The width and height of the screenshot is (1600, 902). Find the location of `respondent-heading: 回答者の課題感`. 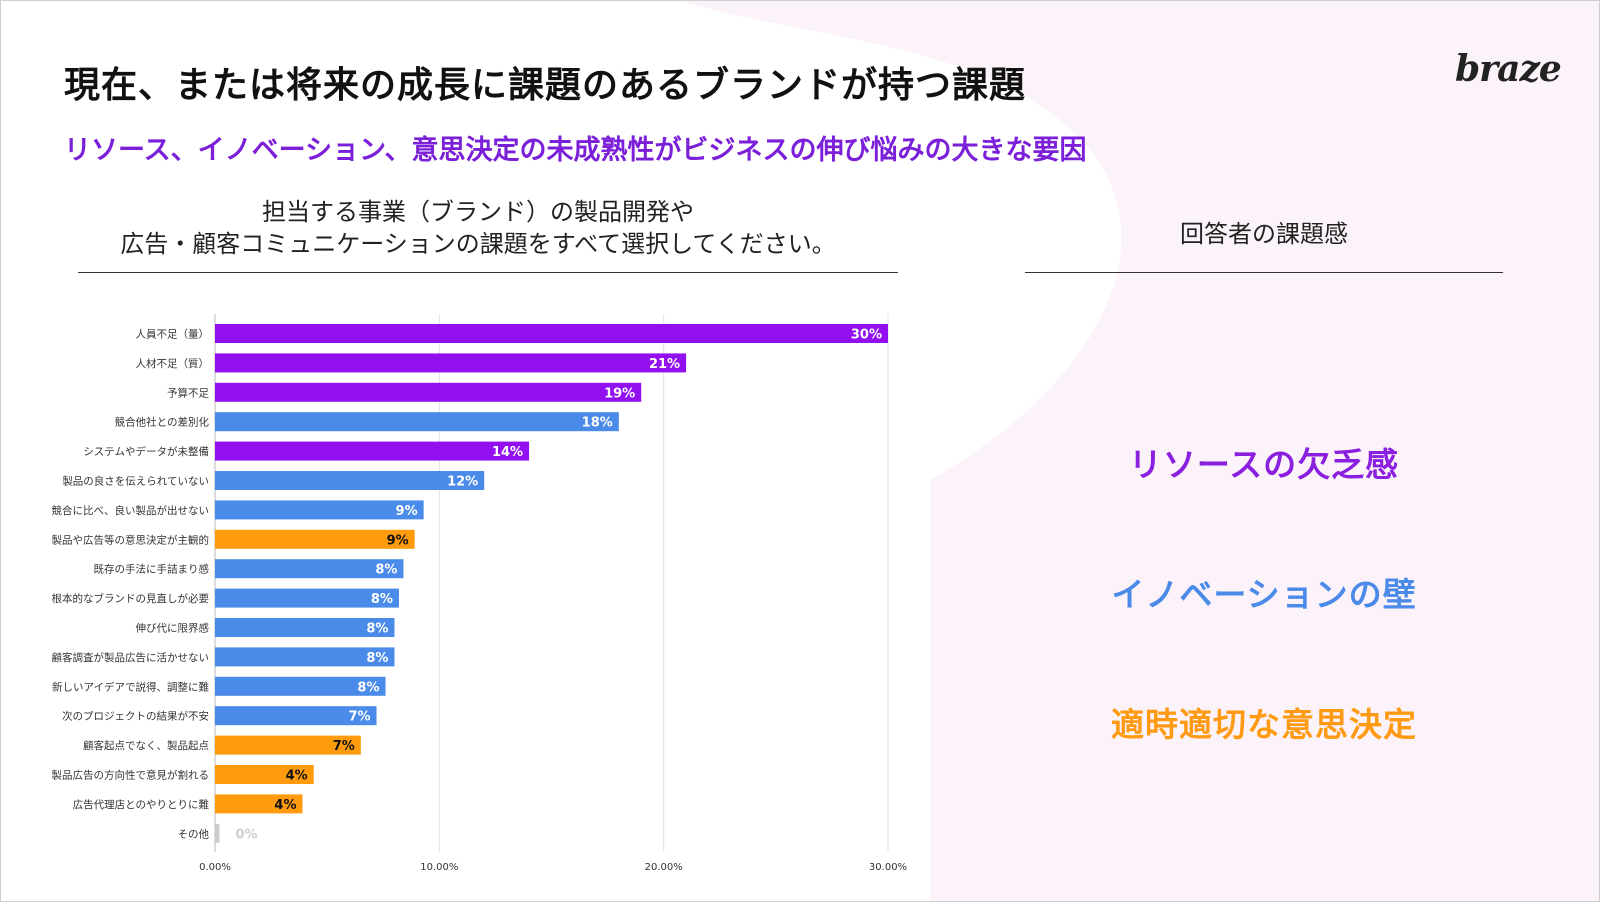

respondent-heading: 回答者の課題感 is located at coordinates (1264, 234).